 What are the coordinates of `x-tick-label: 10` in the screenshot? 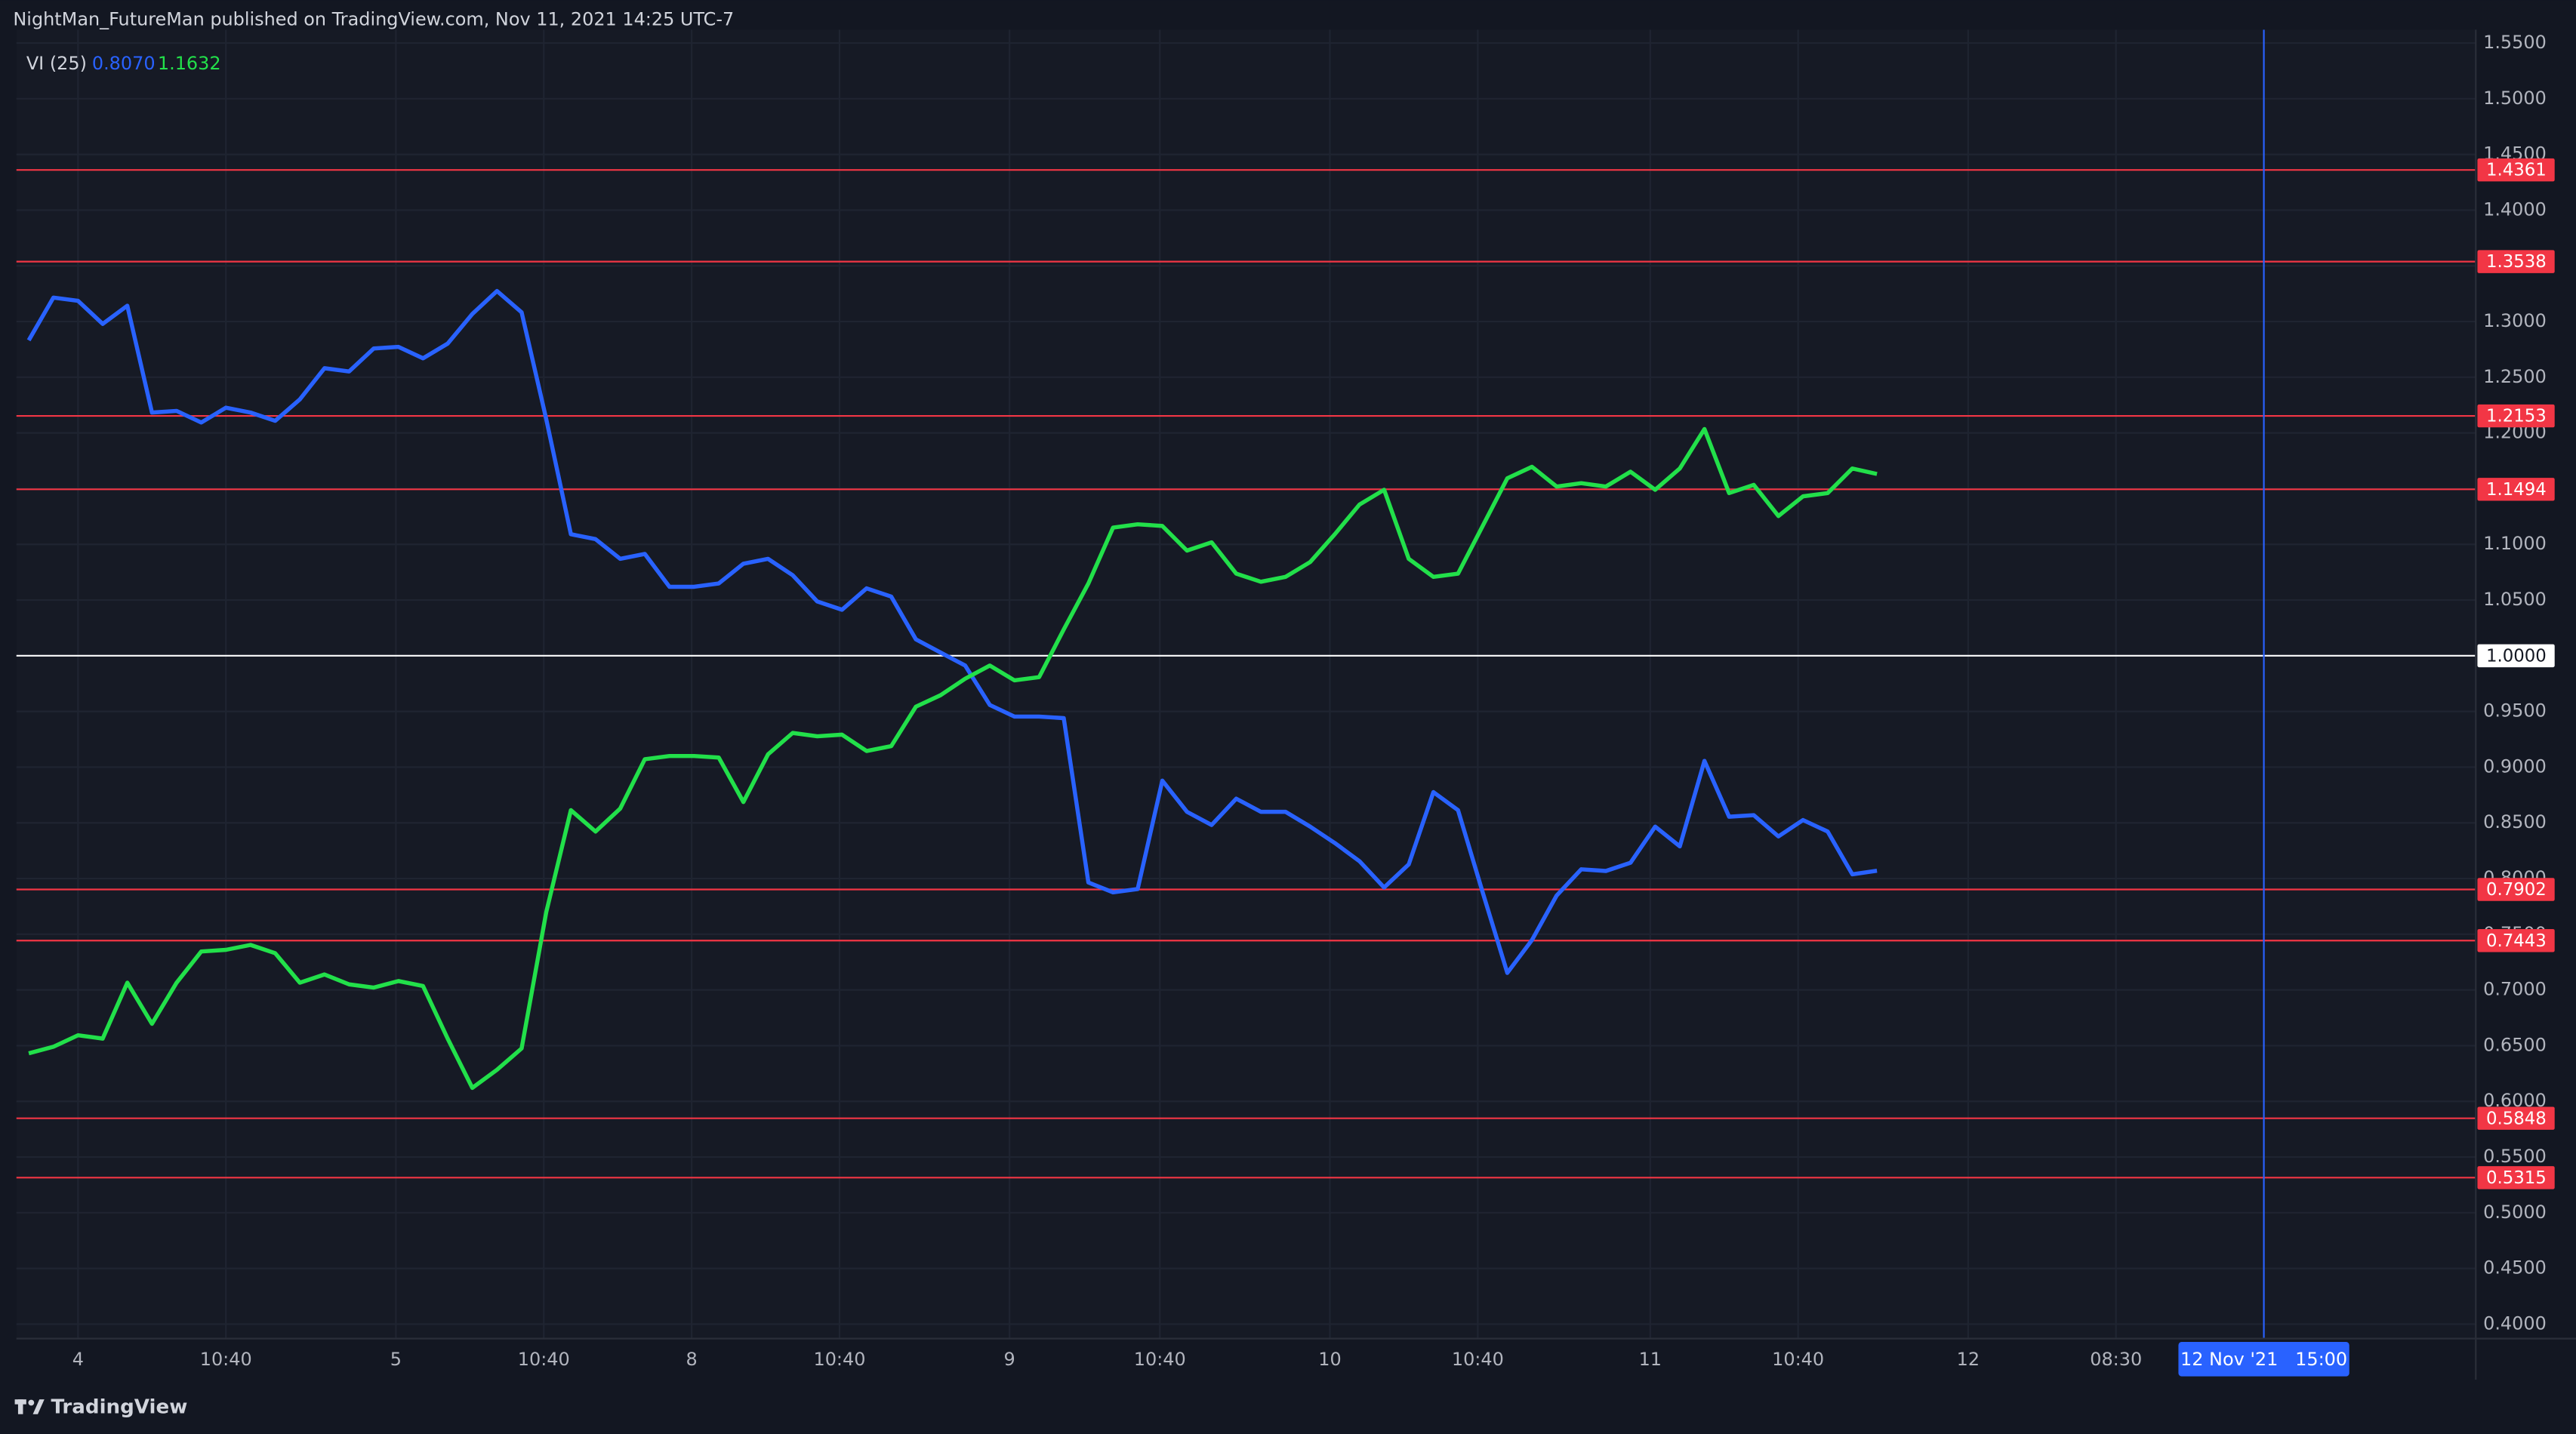 It's located at (1329, 1359).